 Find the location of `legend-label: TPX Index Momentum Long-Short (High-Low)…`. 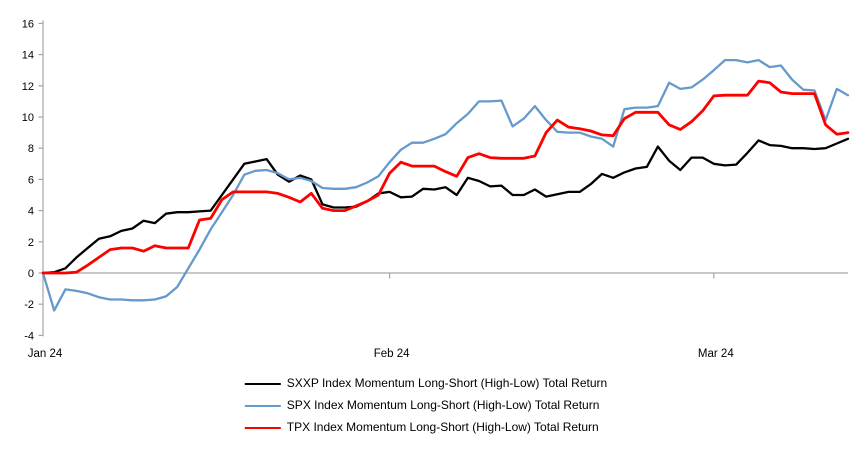

legend-label: TPX Index Momentum Long-Short (High-Low)… is located at coordinates (442, 427).